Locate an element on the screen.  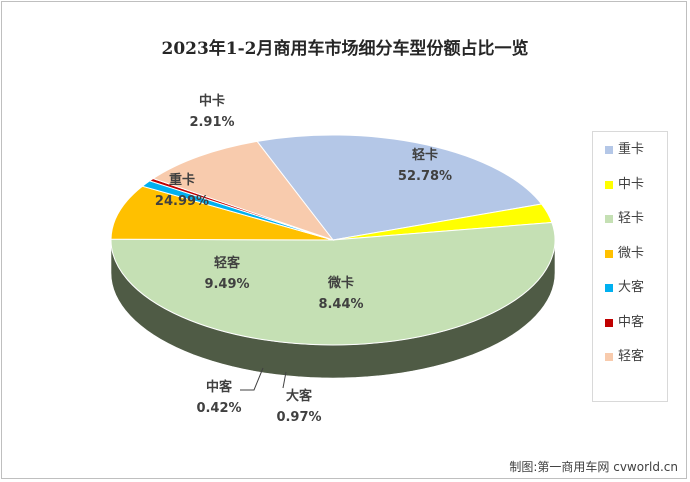
legend-label-4: 大客 is located at coordinates (631, 287).